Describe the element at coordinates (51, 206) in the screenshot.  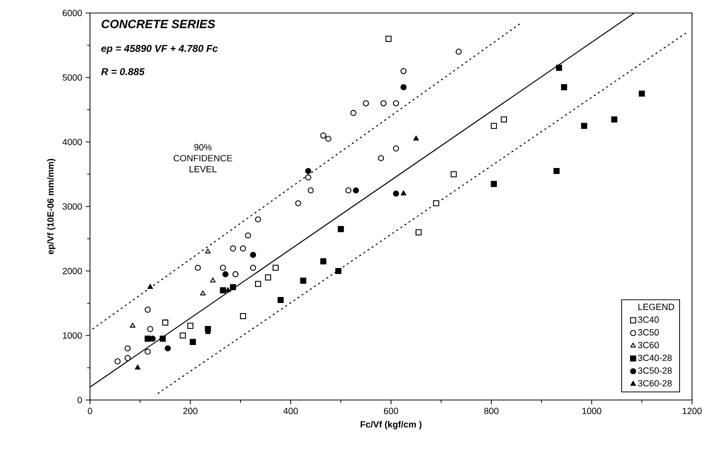
I see `y-axis-title: ep/Vf (10E-06 mm/mm)` at that location.